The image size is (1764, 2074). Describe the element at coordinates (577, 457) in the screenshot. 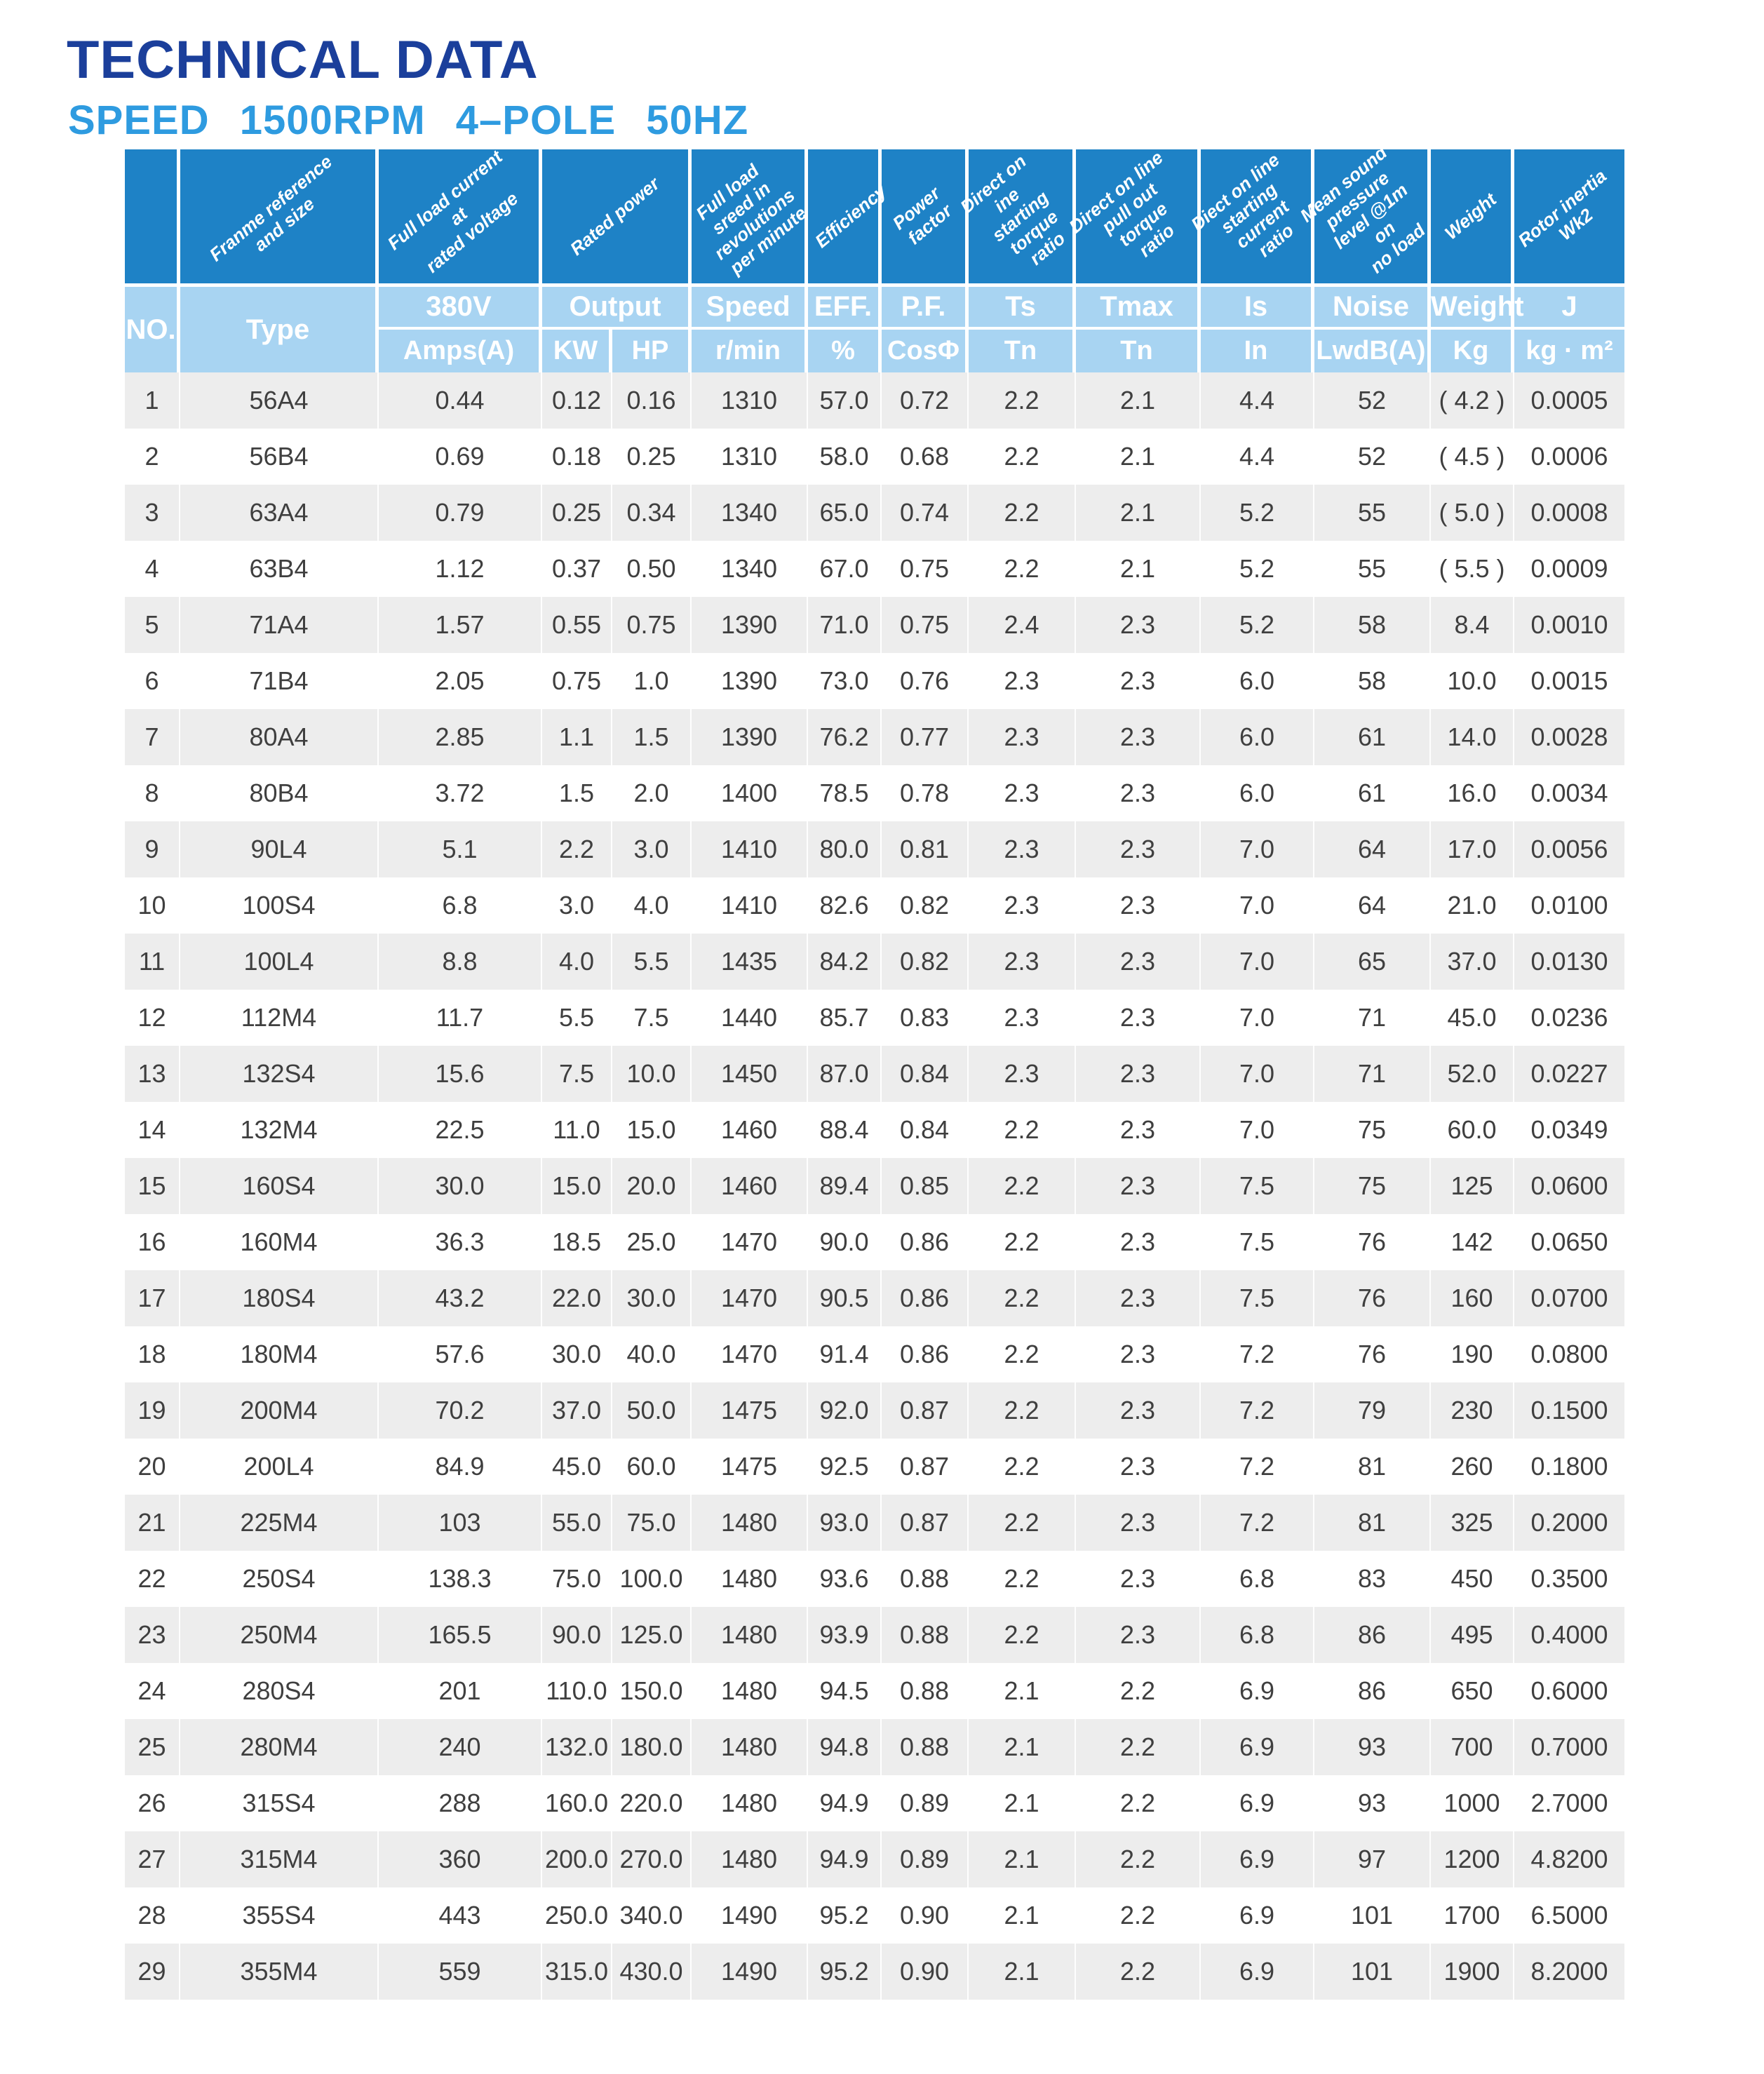

I see `cell-kw: 0.18` at that location.